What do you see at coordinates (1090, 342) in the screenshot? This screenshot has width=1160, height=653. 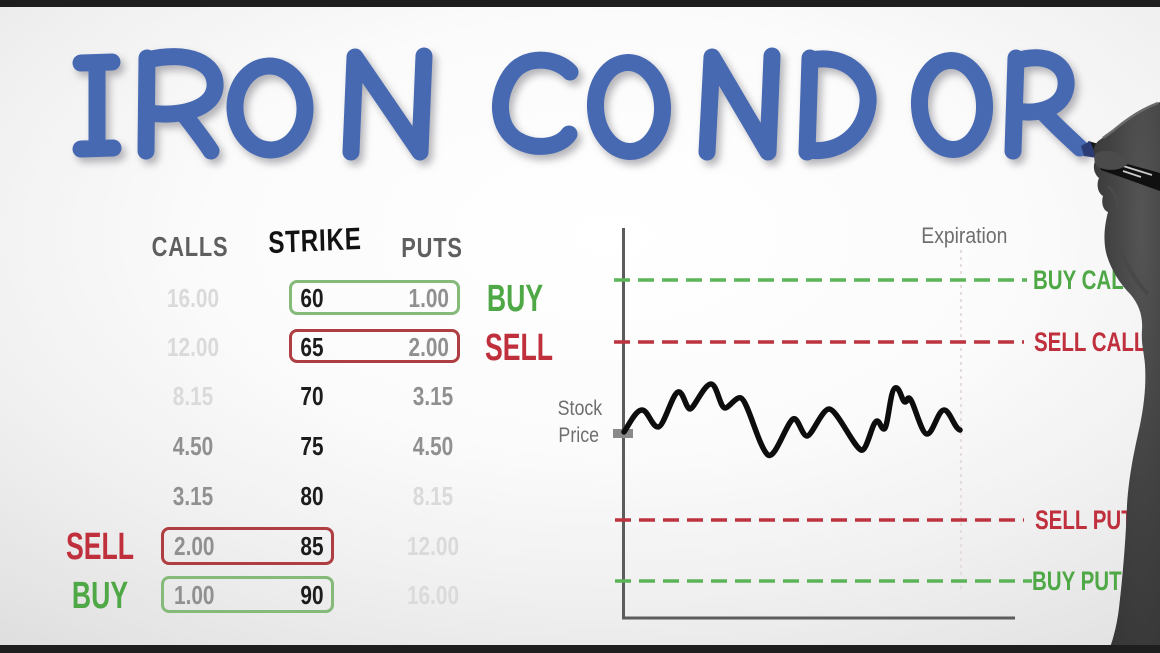 I see `svg-text: SELL CALL` at bounding box center [1090, 342].